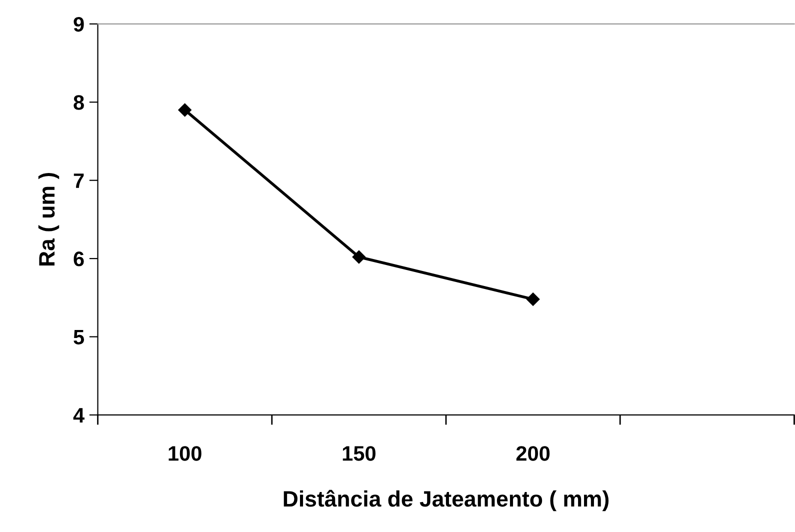  What do you see at coordinates (533, 453) in the screenshot?
I see `x-tick-label: 200` at bounding box center [533, 453].